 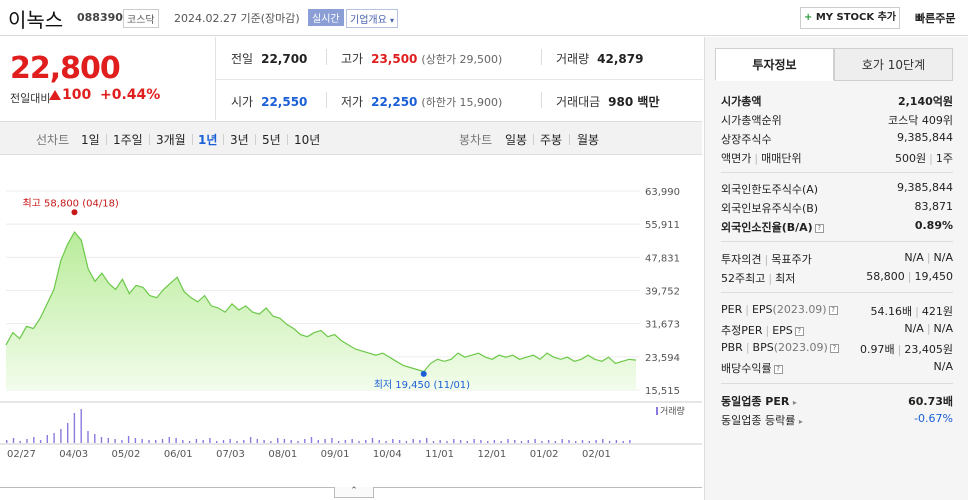 What do you see at coordinates (422, 59) in the screenshot?
I see `high-price: 고가 23,500 (상한가 29,500)` at bounding box center [422, 59].